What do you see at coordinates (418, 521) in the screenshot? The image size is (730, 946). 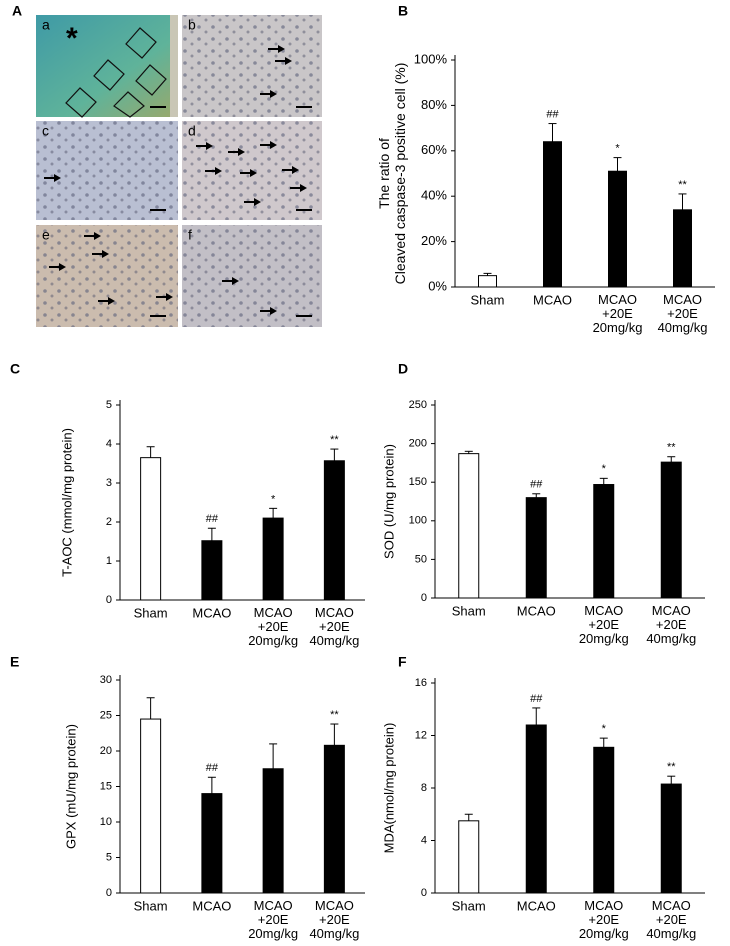 I see `y-tick-label: 100` at bounding box center [418, 521].